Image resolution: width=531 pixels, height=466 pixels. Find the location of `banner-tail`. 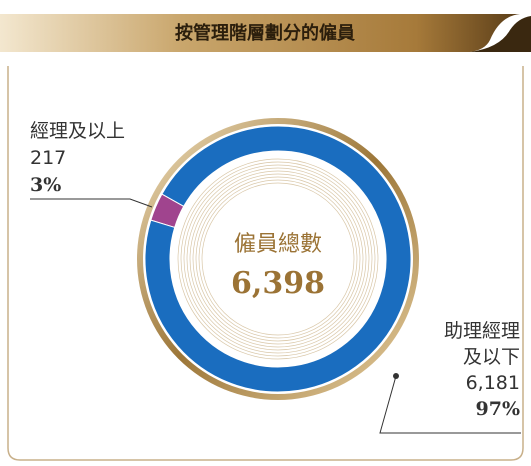

banner-tail is located at coordinates (500, 34).